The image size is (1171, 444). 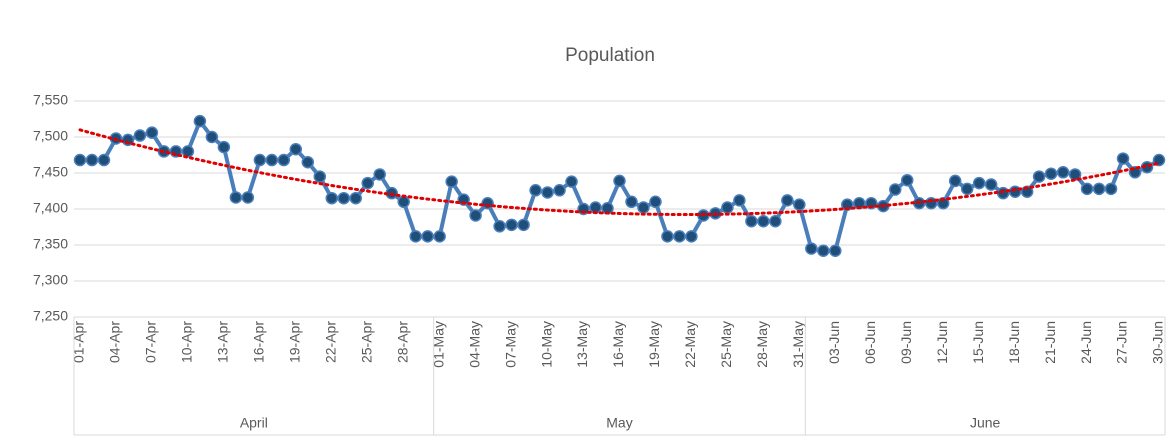 I want to click on x-tick-label: 10-May, so click(x=546, y=344).